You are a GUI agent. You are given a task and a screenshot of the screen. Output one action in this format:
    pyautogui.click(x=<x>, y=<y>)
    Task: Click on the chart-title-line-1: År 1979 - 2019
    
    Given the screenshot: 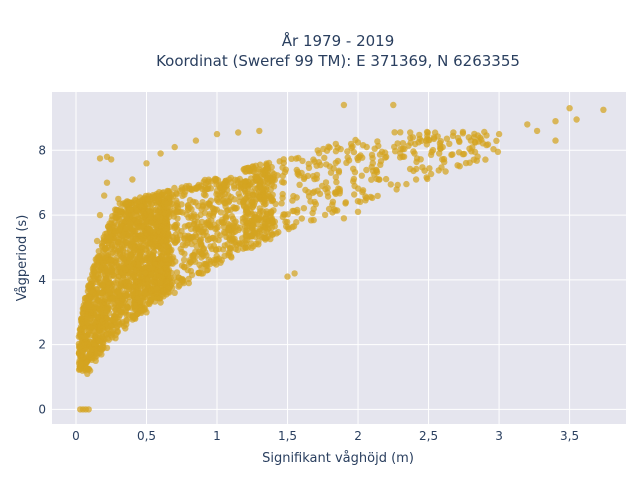 What is the action you would take?
    pyautogui.click(x=338, y=40)
    